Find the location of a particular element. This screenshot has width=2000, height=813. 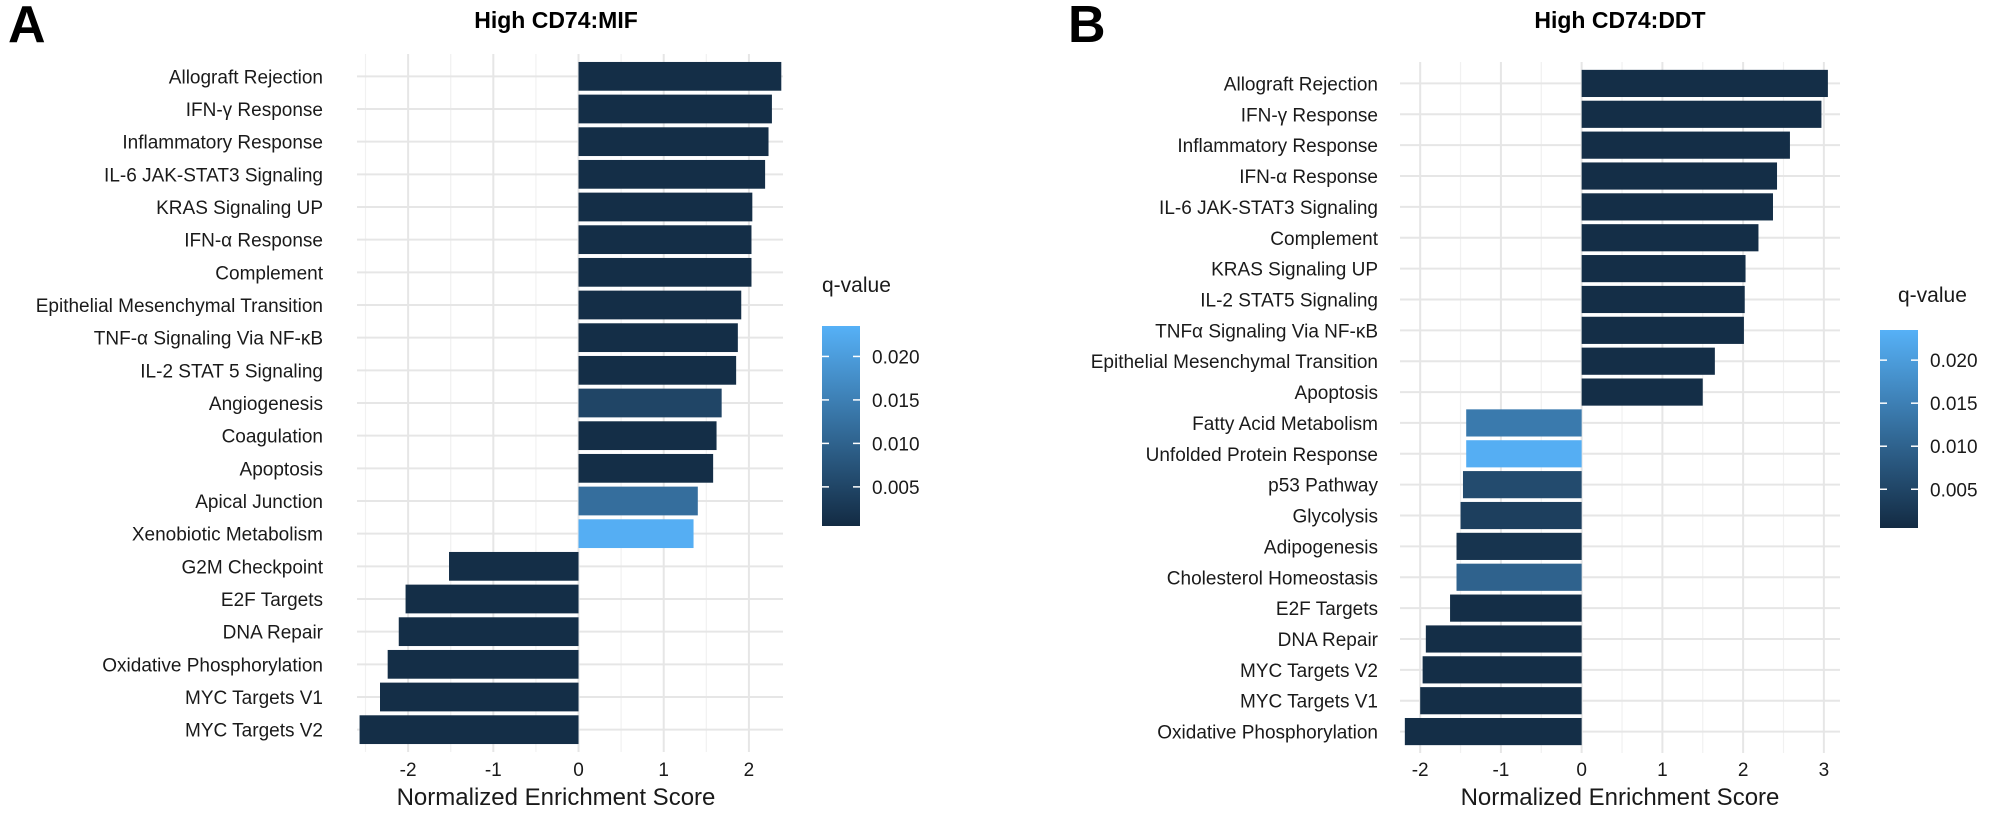

category-label: Adipogenesis is located at coordinates (1321, 547).